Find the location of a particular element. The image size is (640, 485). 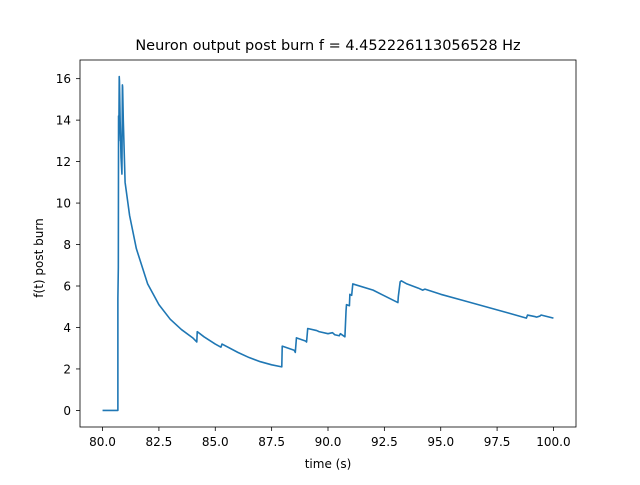

y-tick-label: 6 is located at coordinates (67, 287).